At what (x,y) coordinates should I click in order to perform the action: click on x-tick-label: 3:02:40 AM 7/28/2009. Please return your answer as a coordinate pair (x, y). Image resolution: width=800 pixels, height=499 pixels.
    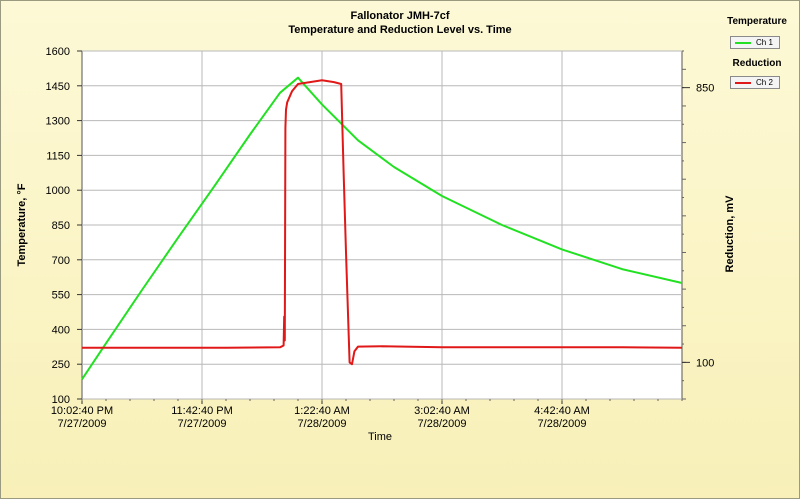
    Looking at the image, I should click on (442, 418).